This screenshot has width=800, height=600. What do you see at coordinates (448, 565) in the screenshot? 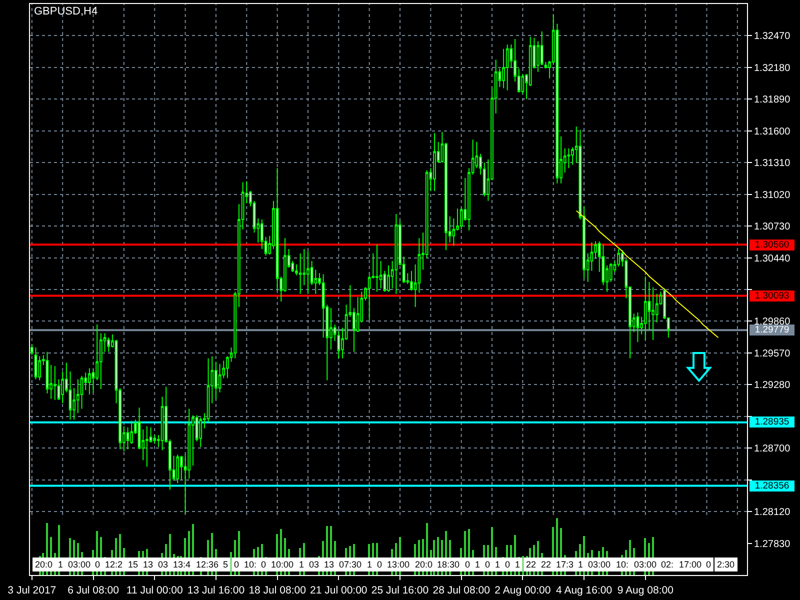
I see `annotation: 18:30` at bounding box center [448, 565].